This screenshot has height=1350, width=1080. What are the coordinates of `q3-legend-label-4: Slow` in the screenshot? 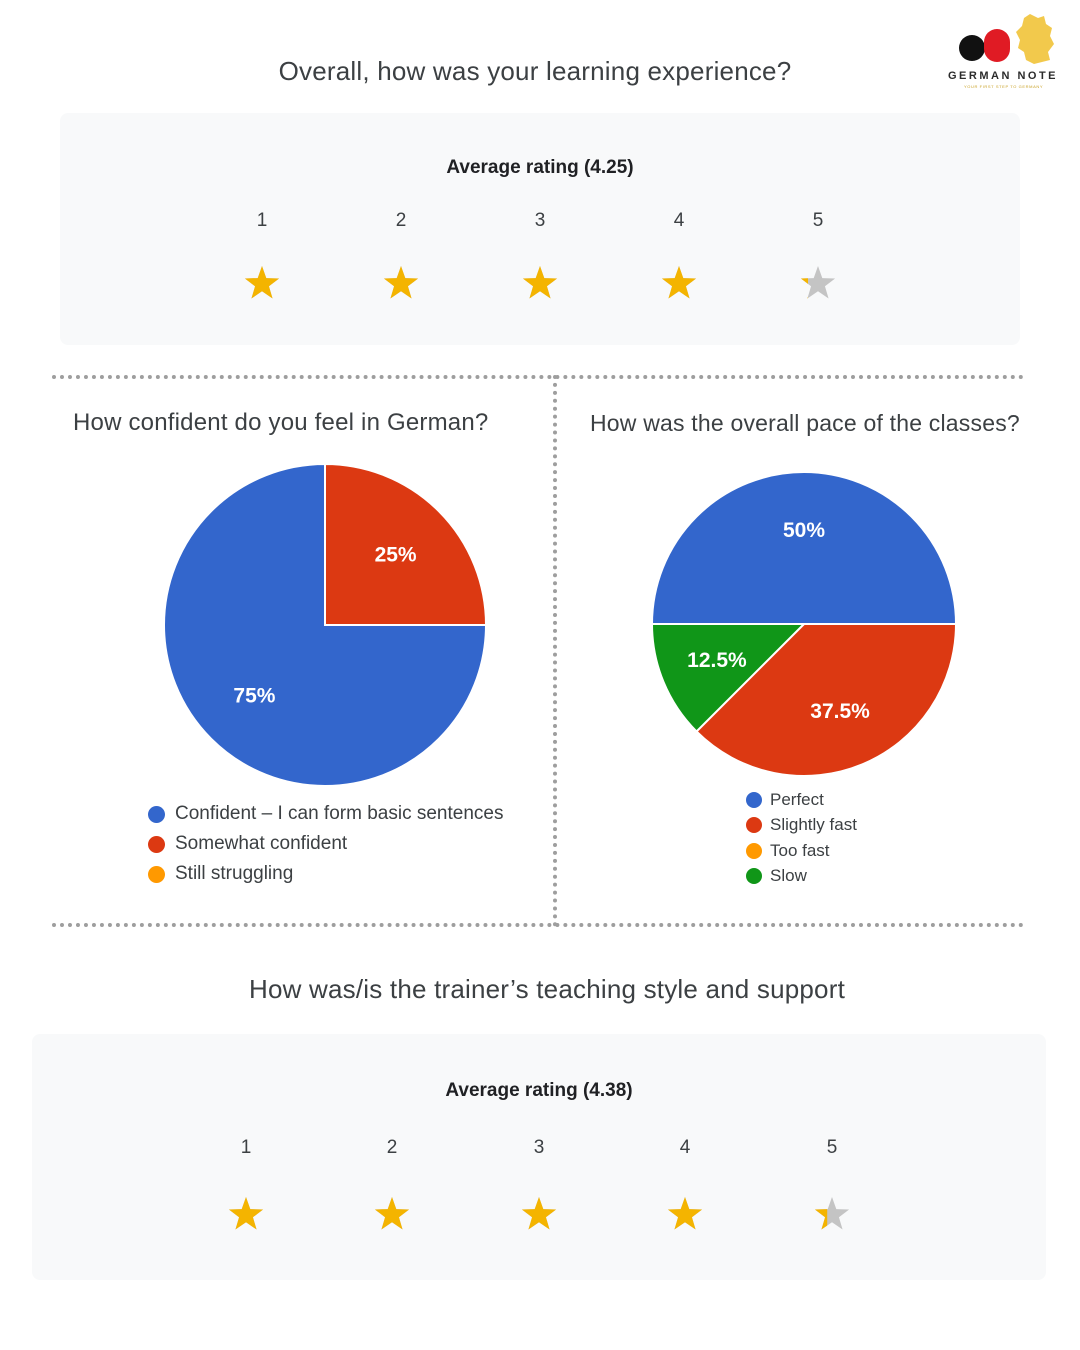 It's located at (788, 876).